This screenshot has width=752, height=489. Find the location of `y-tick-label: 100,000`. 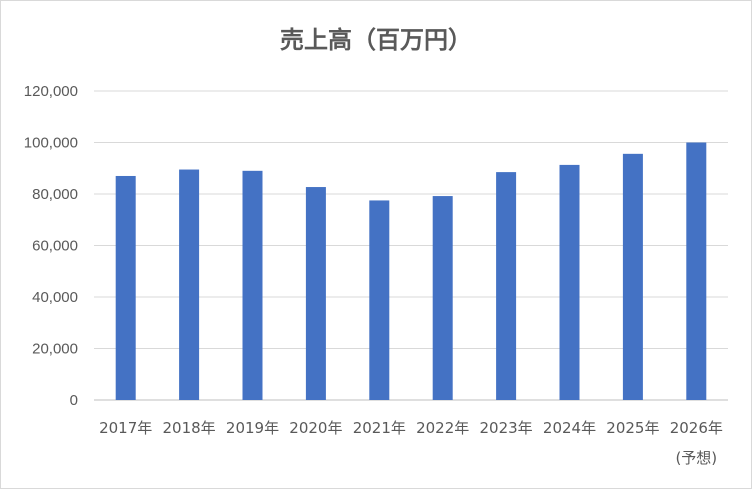

y-tick-label: 100,000 is located at coordinates (51, 143).